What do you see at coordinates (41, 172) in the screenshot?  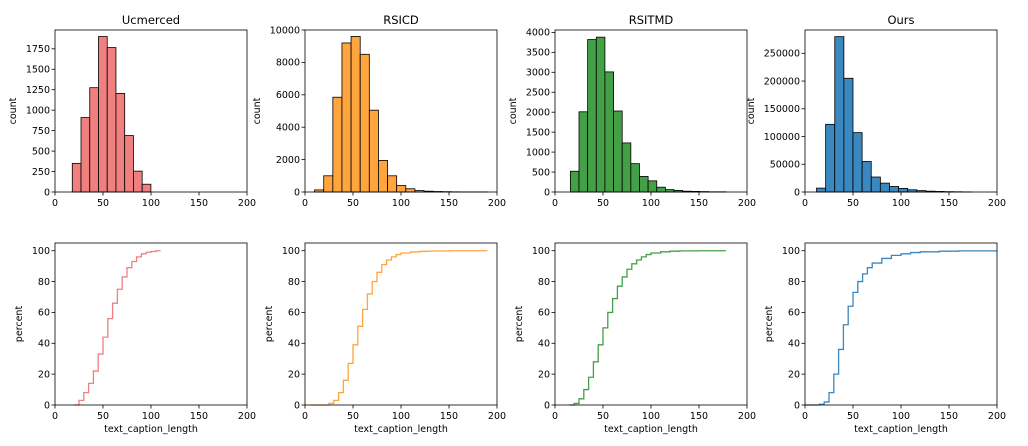 I see `y-tick-label: 250` at bounding box center [41, 172].